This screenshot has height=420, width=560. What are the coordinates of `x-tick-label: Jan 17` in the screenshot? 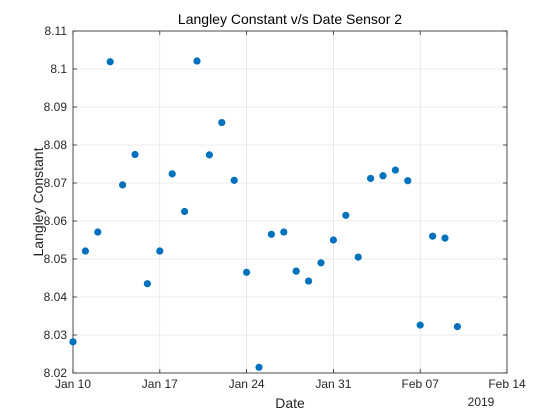 It's located at (160, 384).